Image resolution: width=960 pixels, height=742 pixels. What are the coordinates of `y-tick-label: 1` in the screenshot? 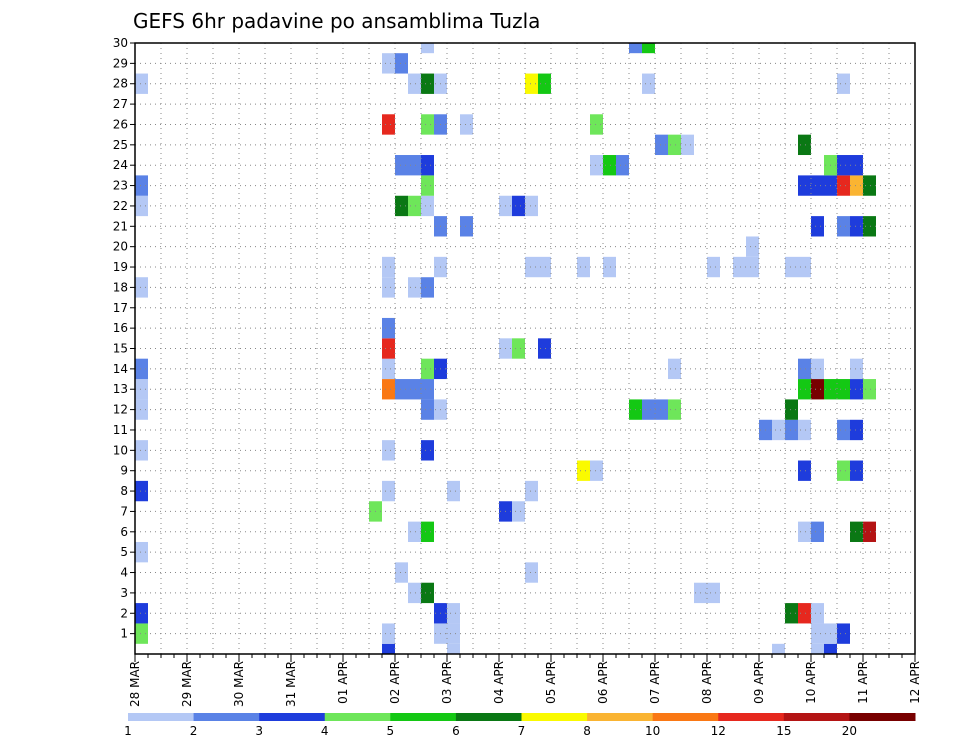 It's located at (124, 634).